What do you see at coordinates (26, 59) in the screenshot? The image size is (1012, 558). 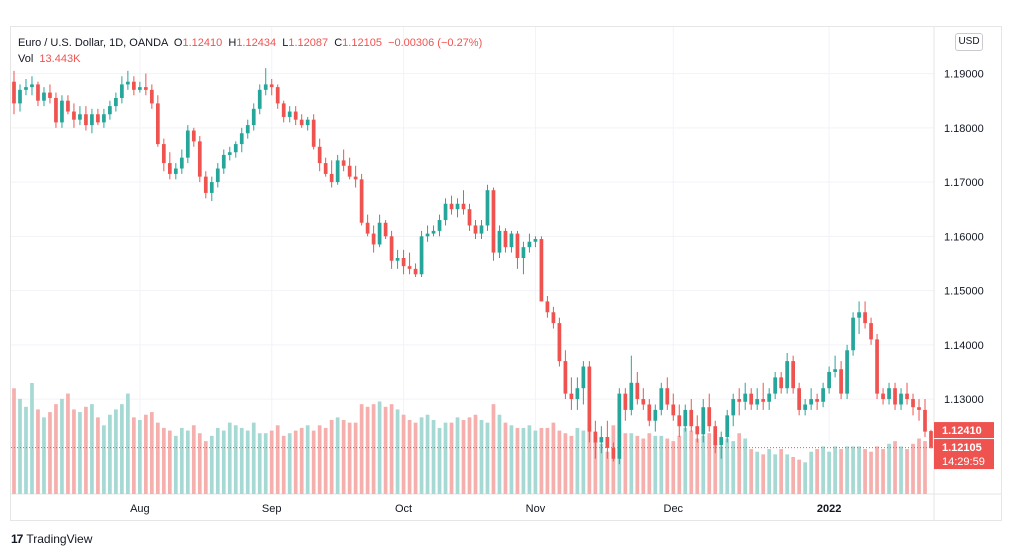 I see `volume-label: Vol` at bounding box center [26, 59].